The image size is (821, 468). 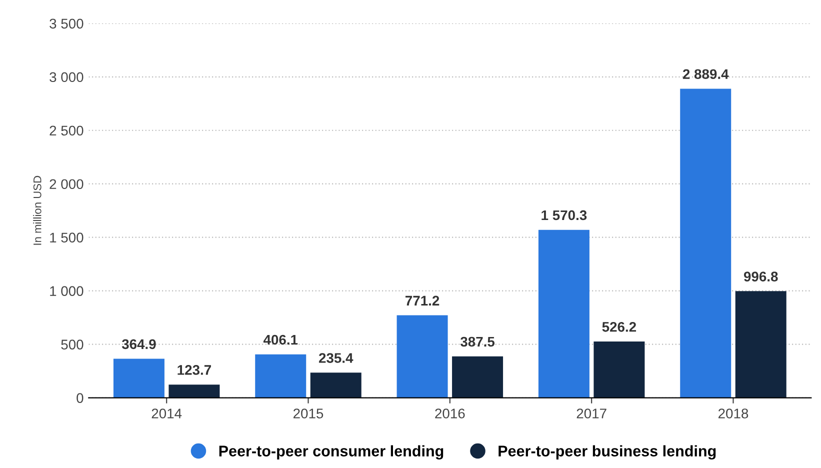 I want to click on y-tick-label: 500, so click(x=72, y=345).